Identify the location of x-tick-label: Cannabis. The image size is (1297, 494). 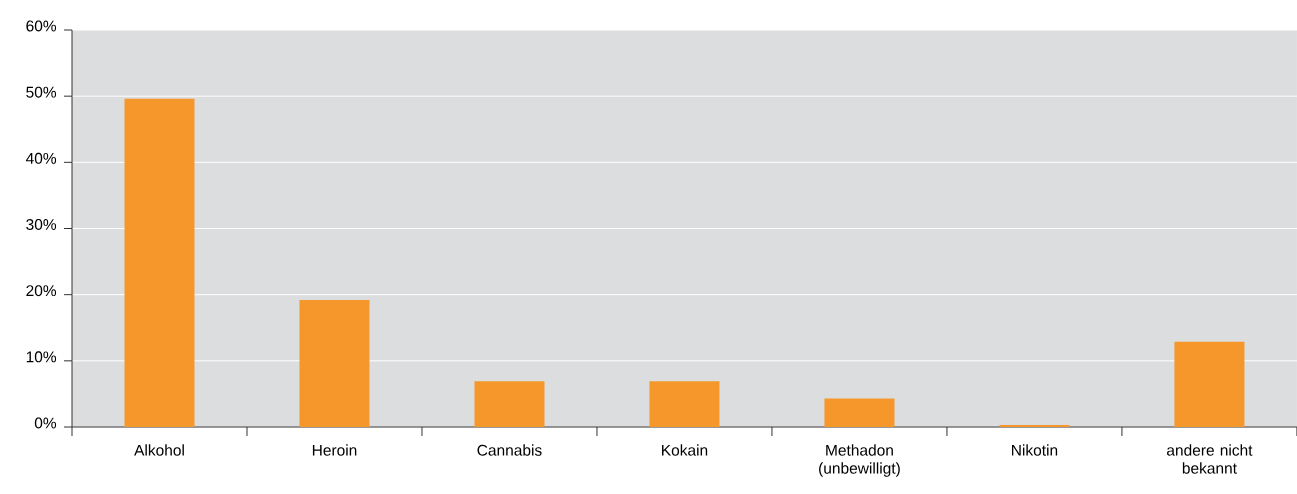
(509, 450).